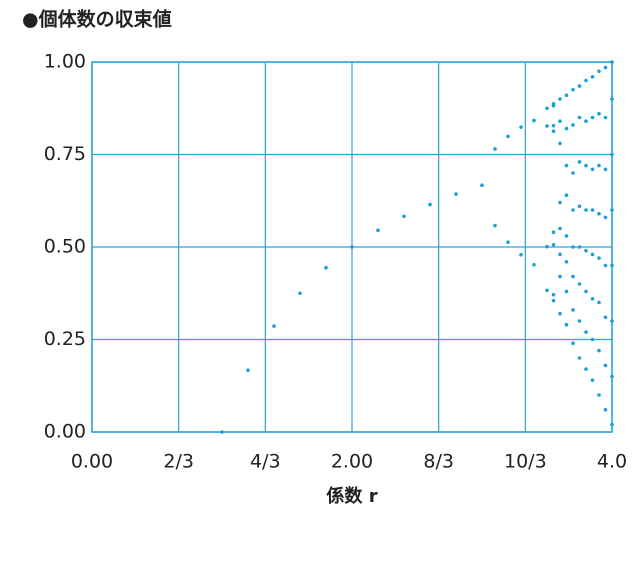 The width and height of the screenshot is (639, 578). What do you see at coordinates (65, 154) in the screenshot?
I see `y-tick-label: 0.75` at bounding box center [65, 154].